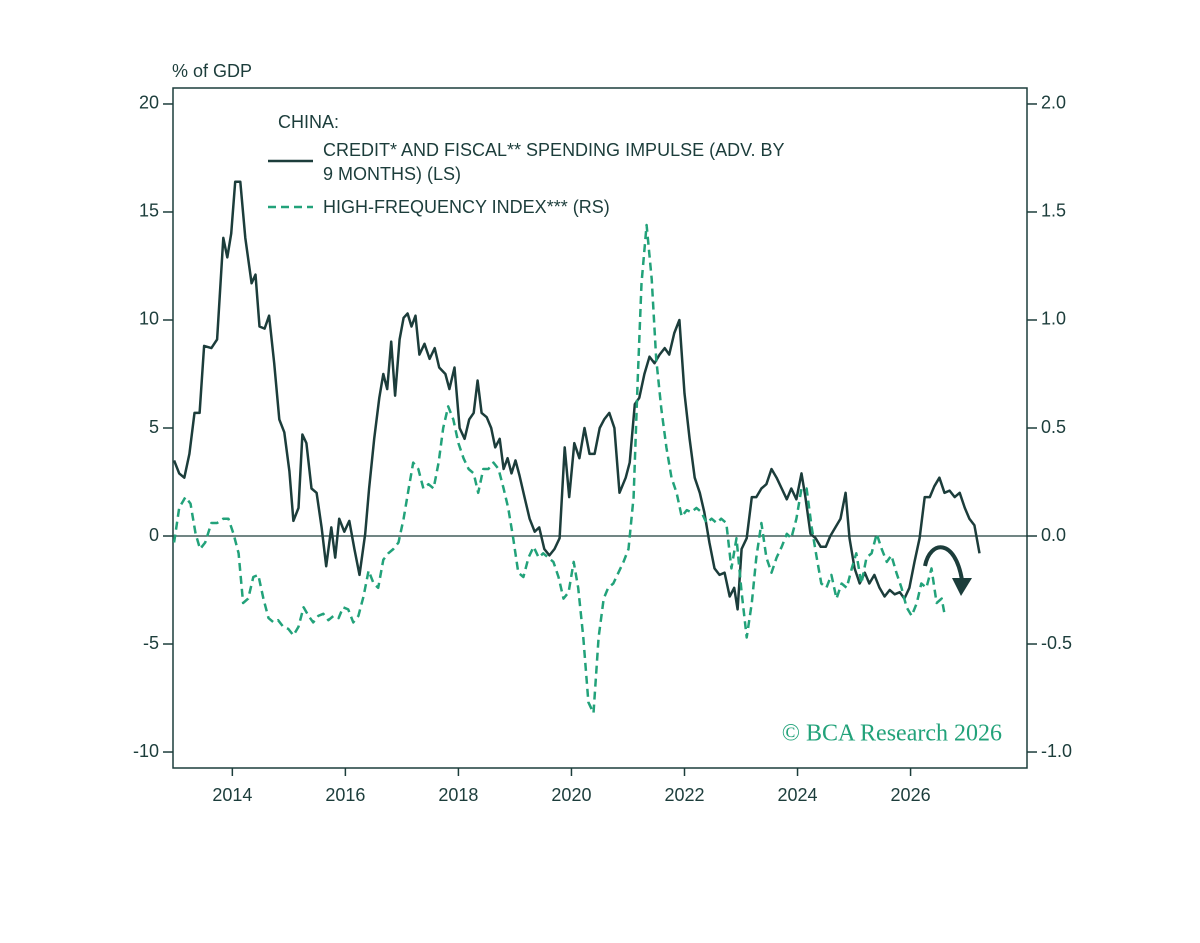 The height and width of the screenshot is (943, 1200). What do you see at coordinates (154, 427) in the screenshot?
I see `y-tick-label: 5` at bounding box center [154, 427].